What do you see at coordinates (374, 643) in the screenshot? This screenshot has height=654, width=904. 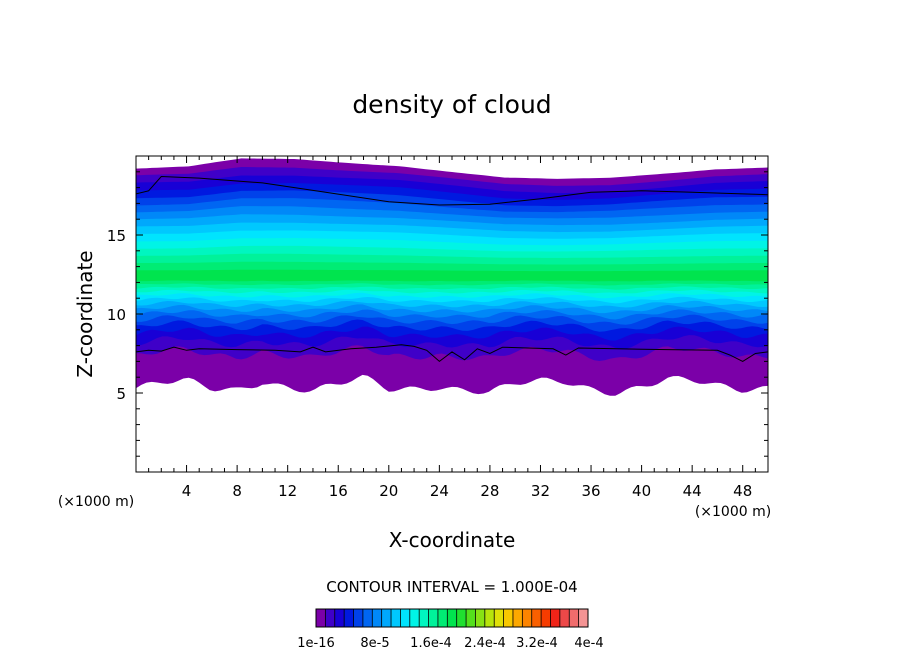 I see `colorbar-label: 8e-5` at bounding box center [374, 643].